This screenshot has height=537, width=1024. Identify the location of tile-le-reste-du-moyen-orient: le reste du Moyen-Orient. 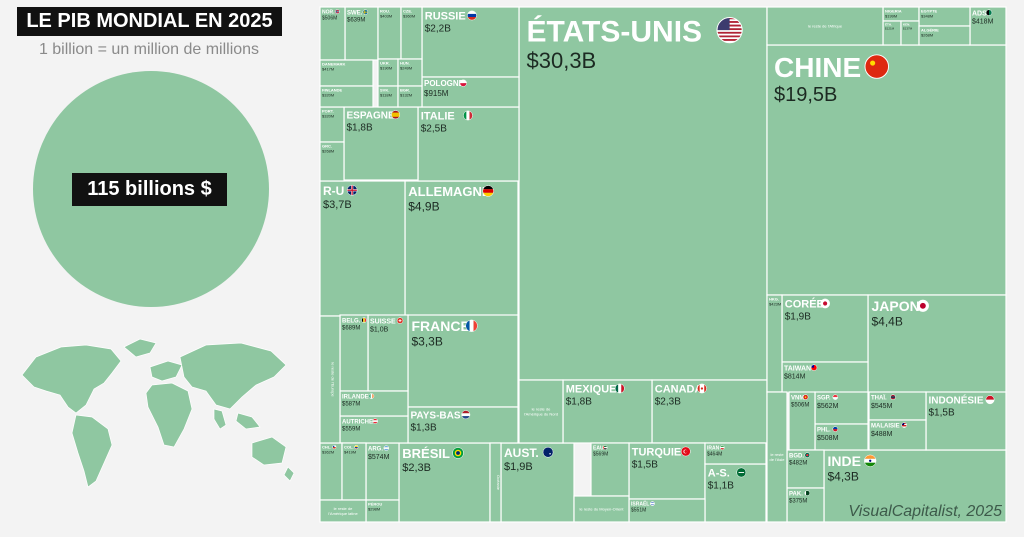
(601, 509).